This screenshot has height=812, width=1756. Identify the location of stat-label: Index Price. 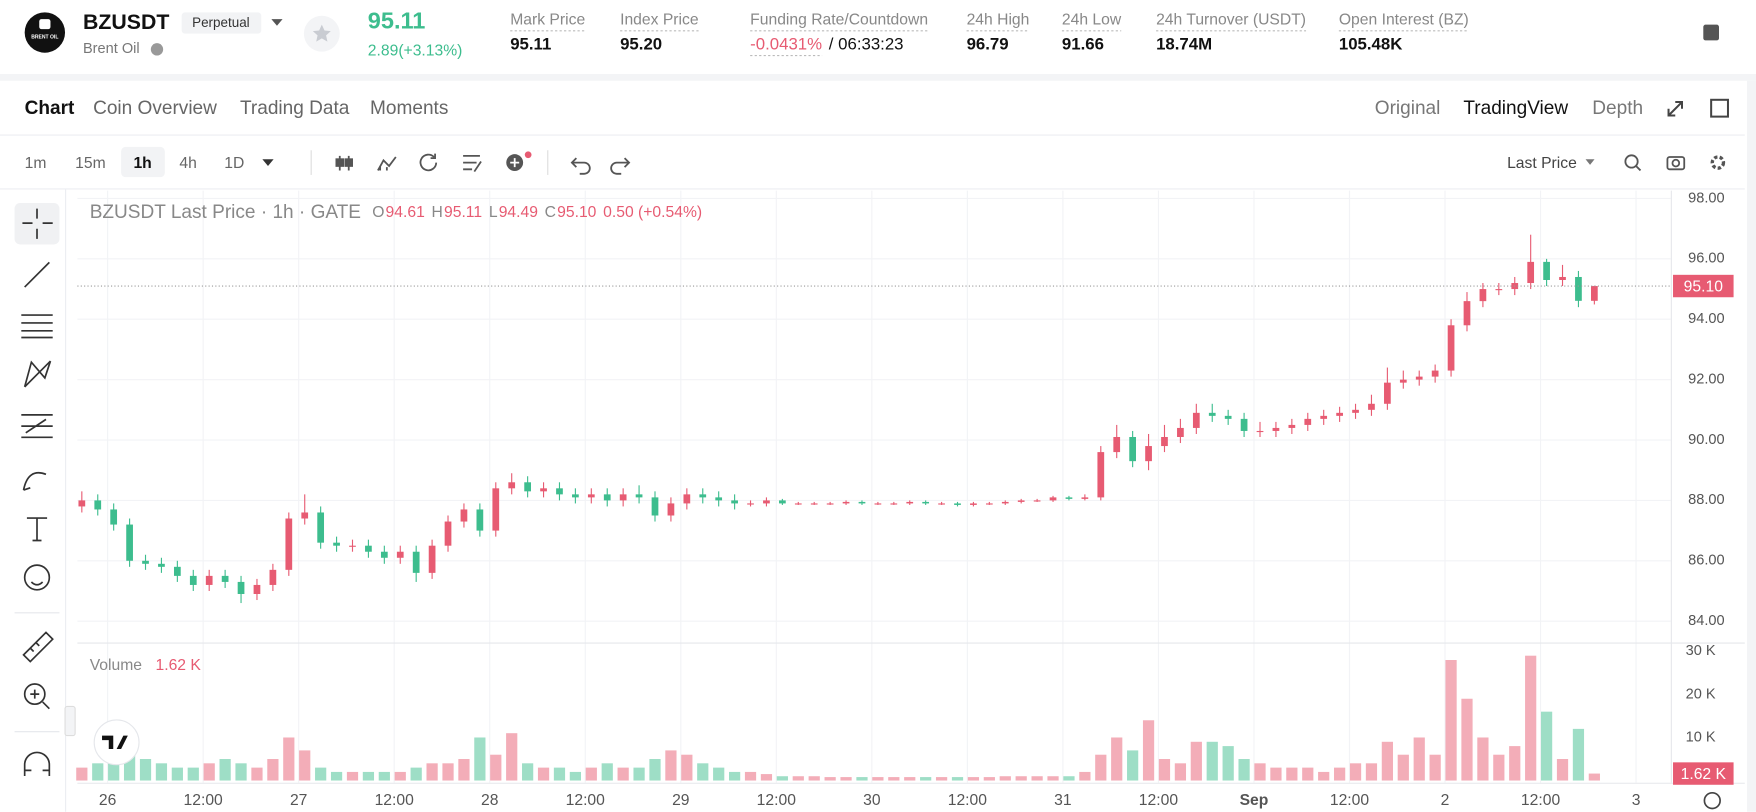
(659, 19).